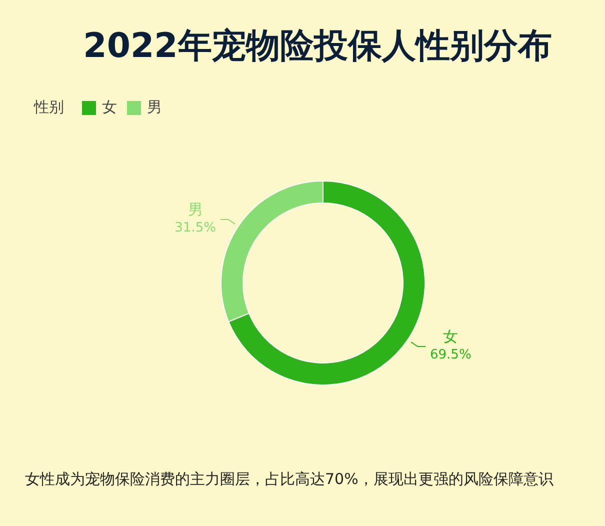 The image size is (605, 526). I want to click on text: 女性成为宠物保险消费的主力圈层，占比高达70%，展现出更强的风险保障意识, so click(289, 479).